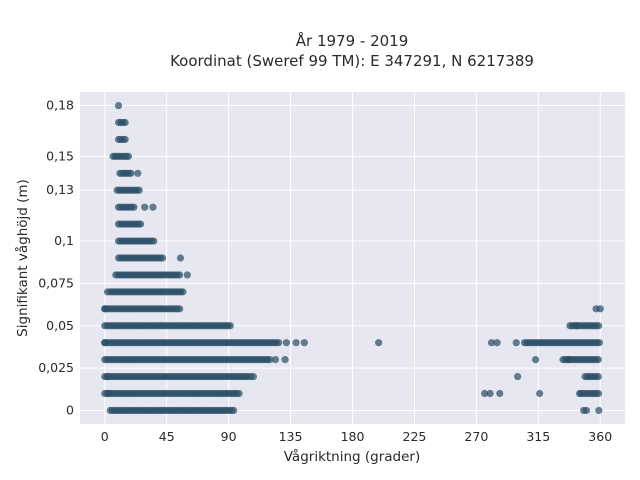 The width and height of the screenshot is (640, 480). What do you see at coordinates (229, 436) in the screenshot?
I see `x-tick-label: 90` at bounding box center [229, 436].